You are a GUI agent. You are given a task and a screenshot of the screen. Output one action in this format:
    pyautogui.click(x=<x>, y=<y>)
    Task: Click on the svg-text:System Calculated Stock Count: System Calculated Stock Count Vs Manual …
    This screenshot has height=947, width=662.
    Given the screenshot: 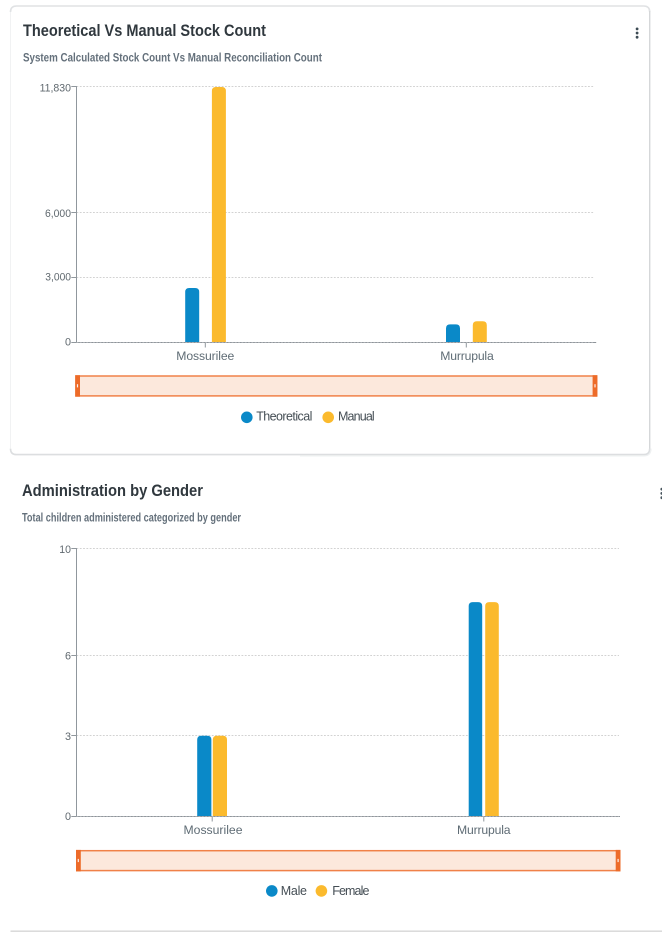 What is the action you would take?
    pyautogui.click(x=172, y=58)
    